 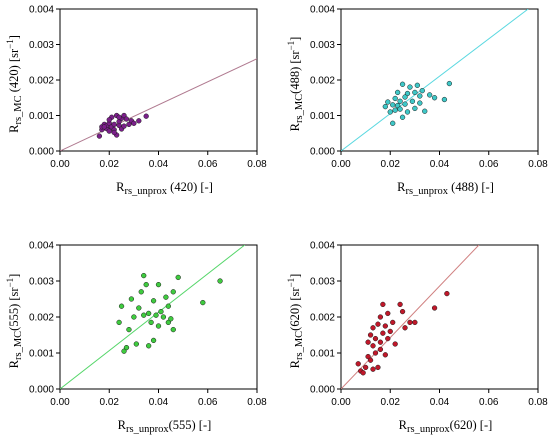 I want to click on y-tick-label: 0.004, so click(x=322, y=10).